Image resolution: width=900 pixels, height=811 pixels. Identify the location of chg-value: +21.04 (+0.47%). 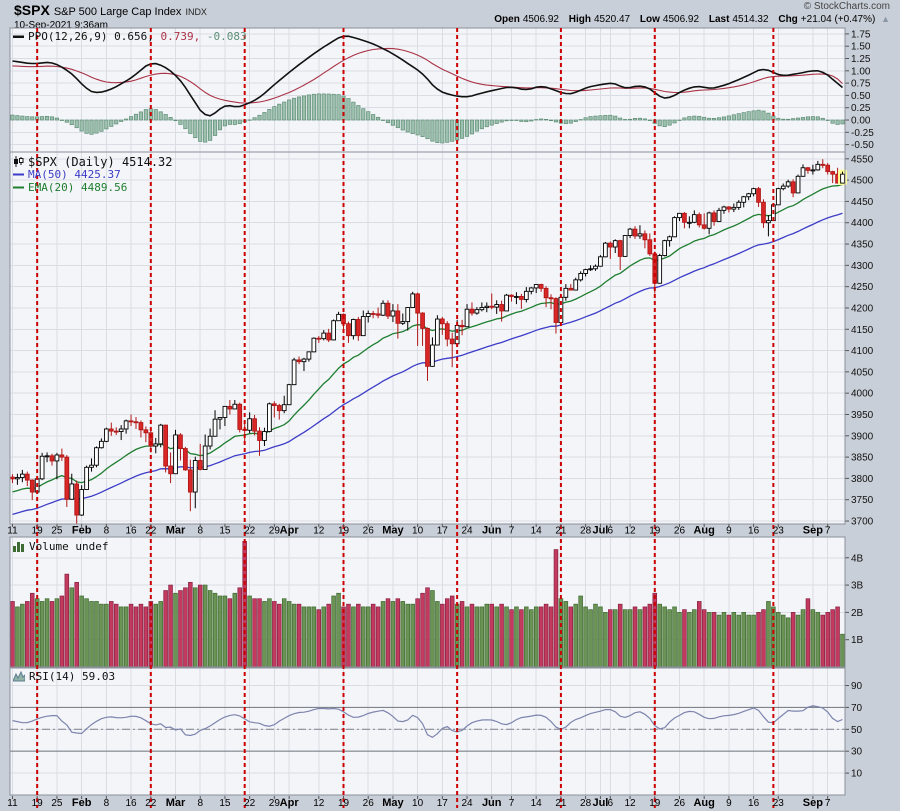
(838, 19).